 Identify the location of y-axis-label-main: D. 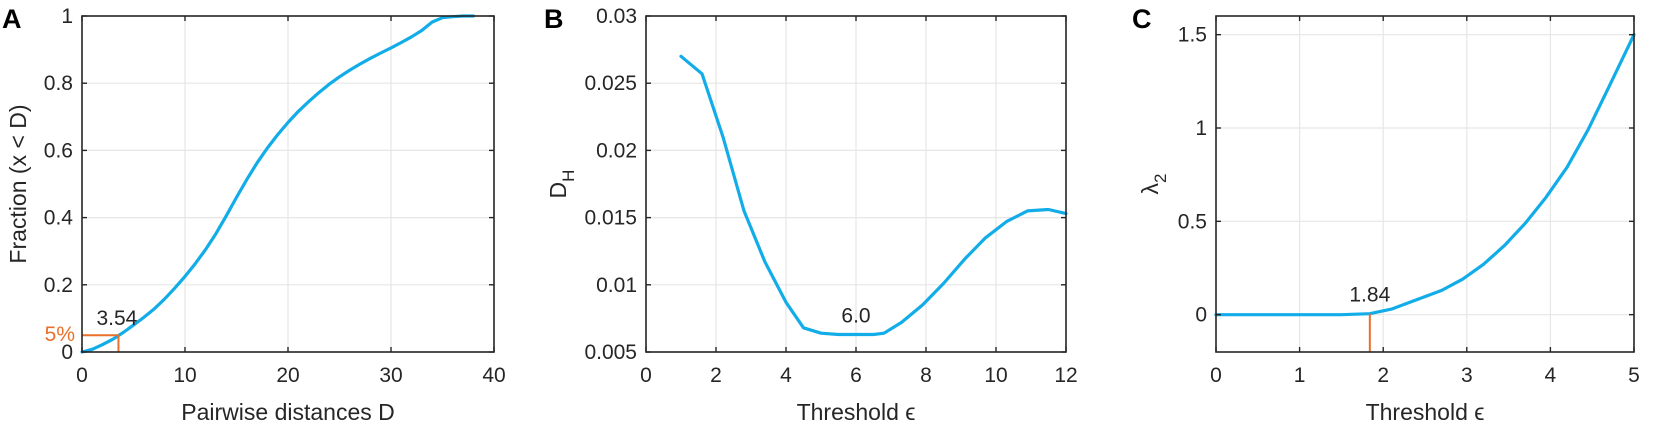
(558, 190).